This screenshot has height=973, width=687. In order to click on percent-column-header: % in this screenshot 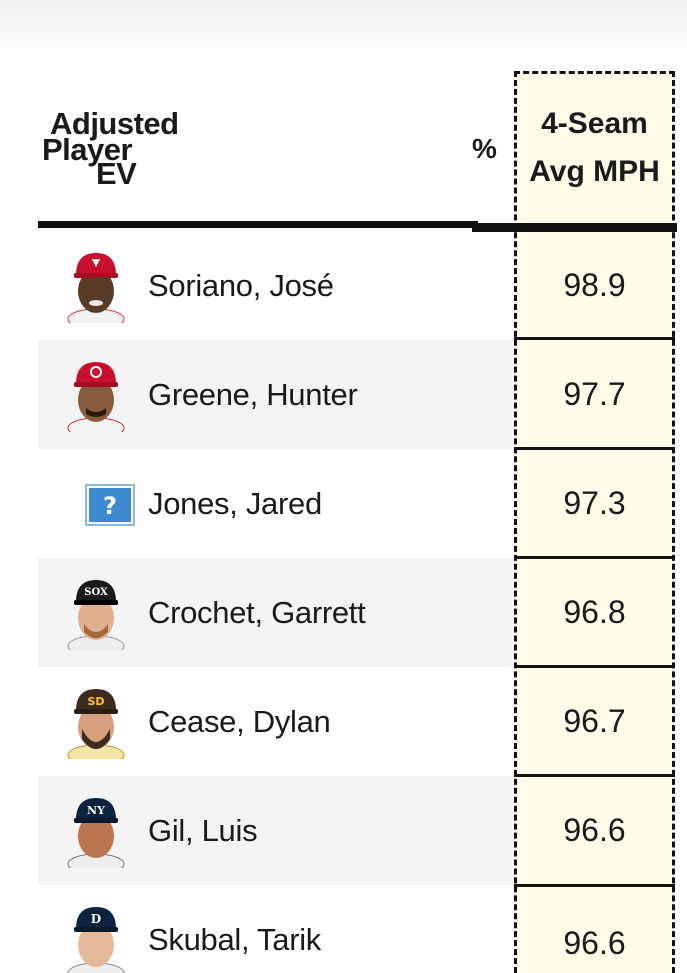, I will do `click(484, 148)`.